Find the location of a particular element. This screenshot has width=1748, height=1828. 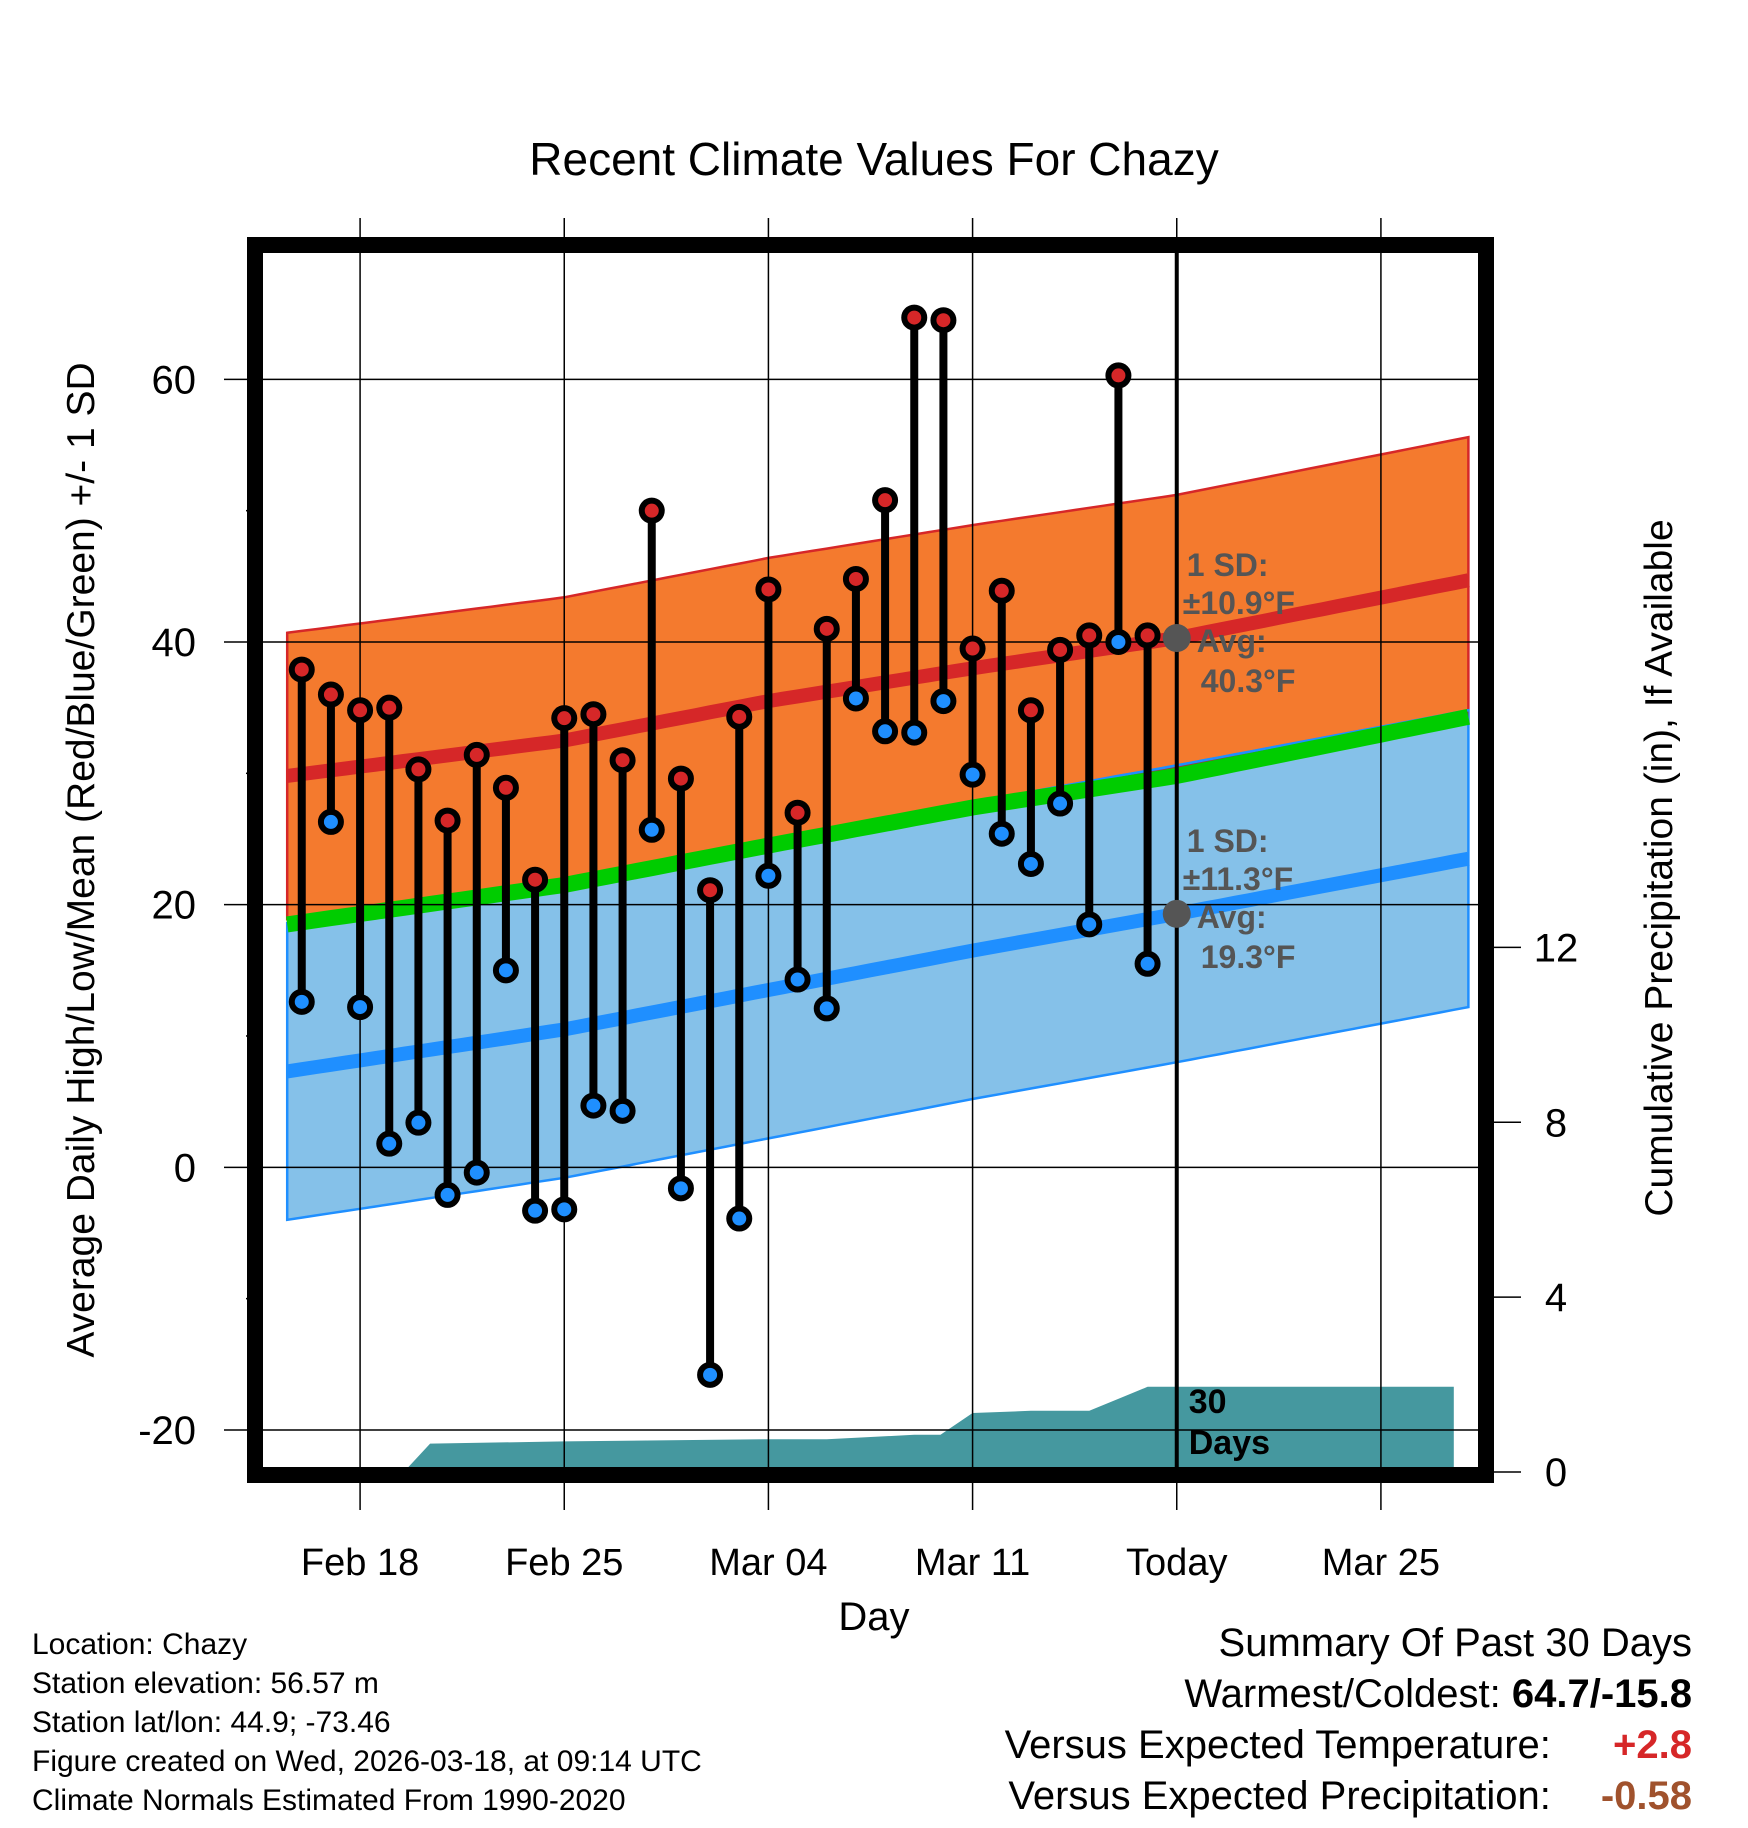

period-label-number: 30 is located at coordinates (1208, 1402).